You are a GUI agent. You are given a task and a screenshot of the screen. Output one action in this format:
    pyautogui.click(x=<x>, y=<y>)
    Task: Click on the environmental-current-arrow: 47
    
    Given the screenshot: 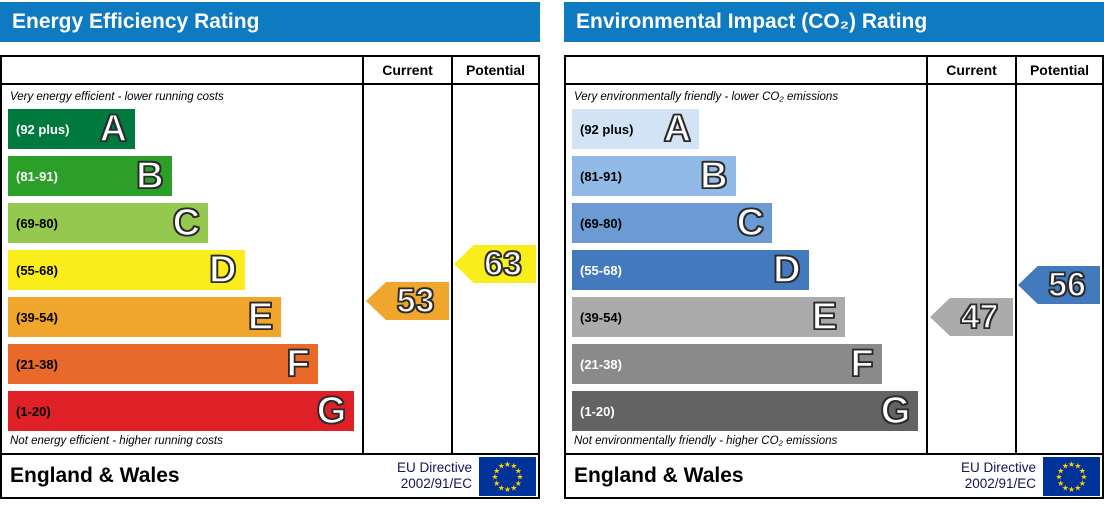 What is the action you would take?
    pyautogui.click(x=971, y=317)
    